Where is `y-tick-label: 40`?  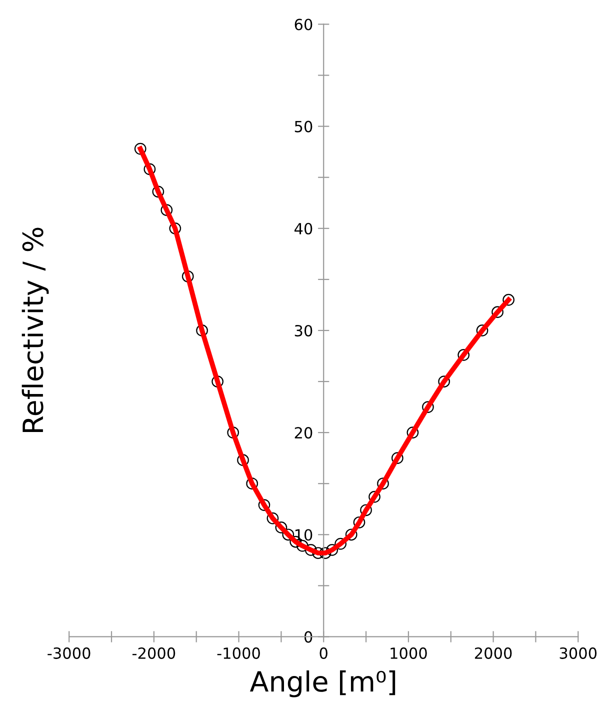 y-tick-label: 40 is located at coordinates (303, 228).